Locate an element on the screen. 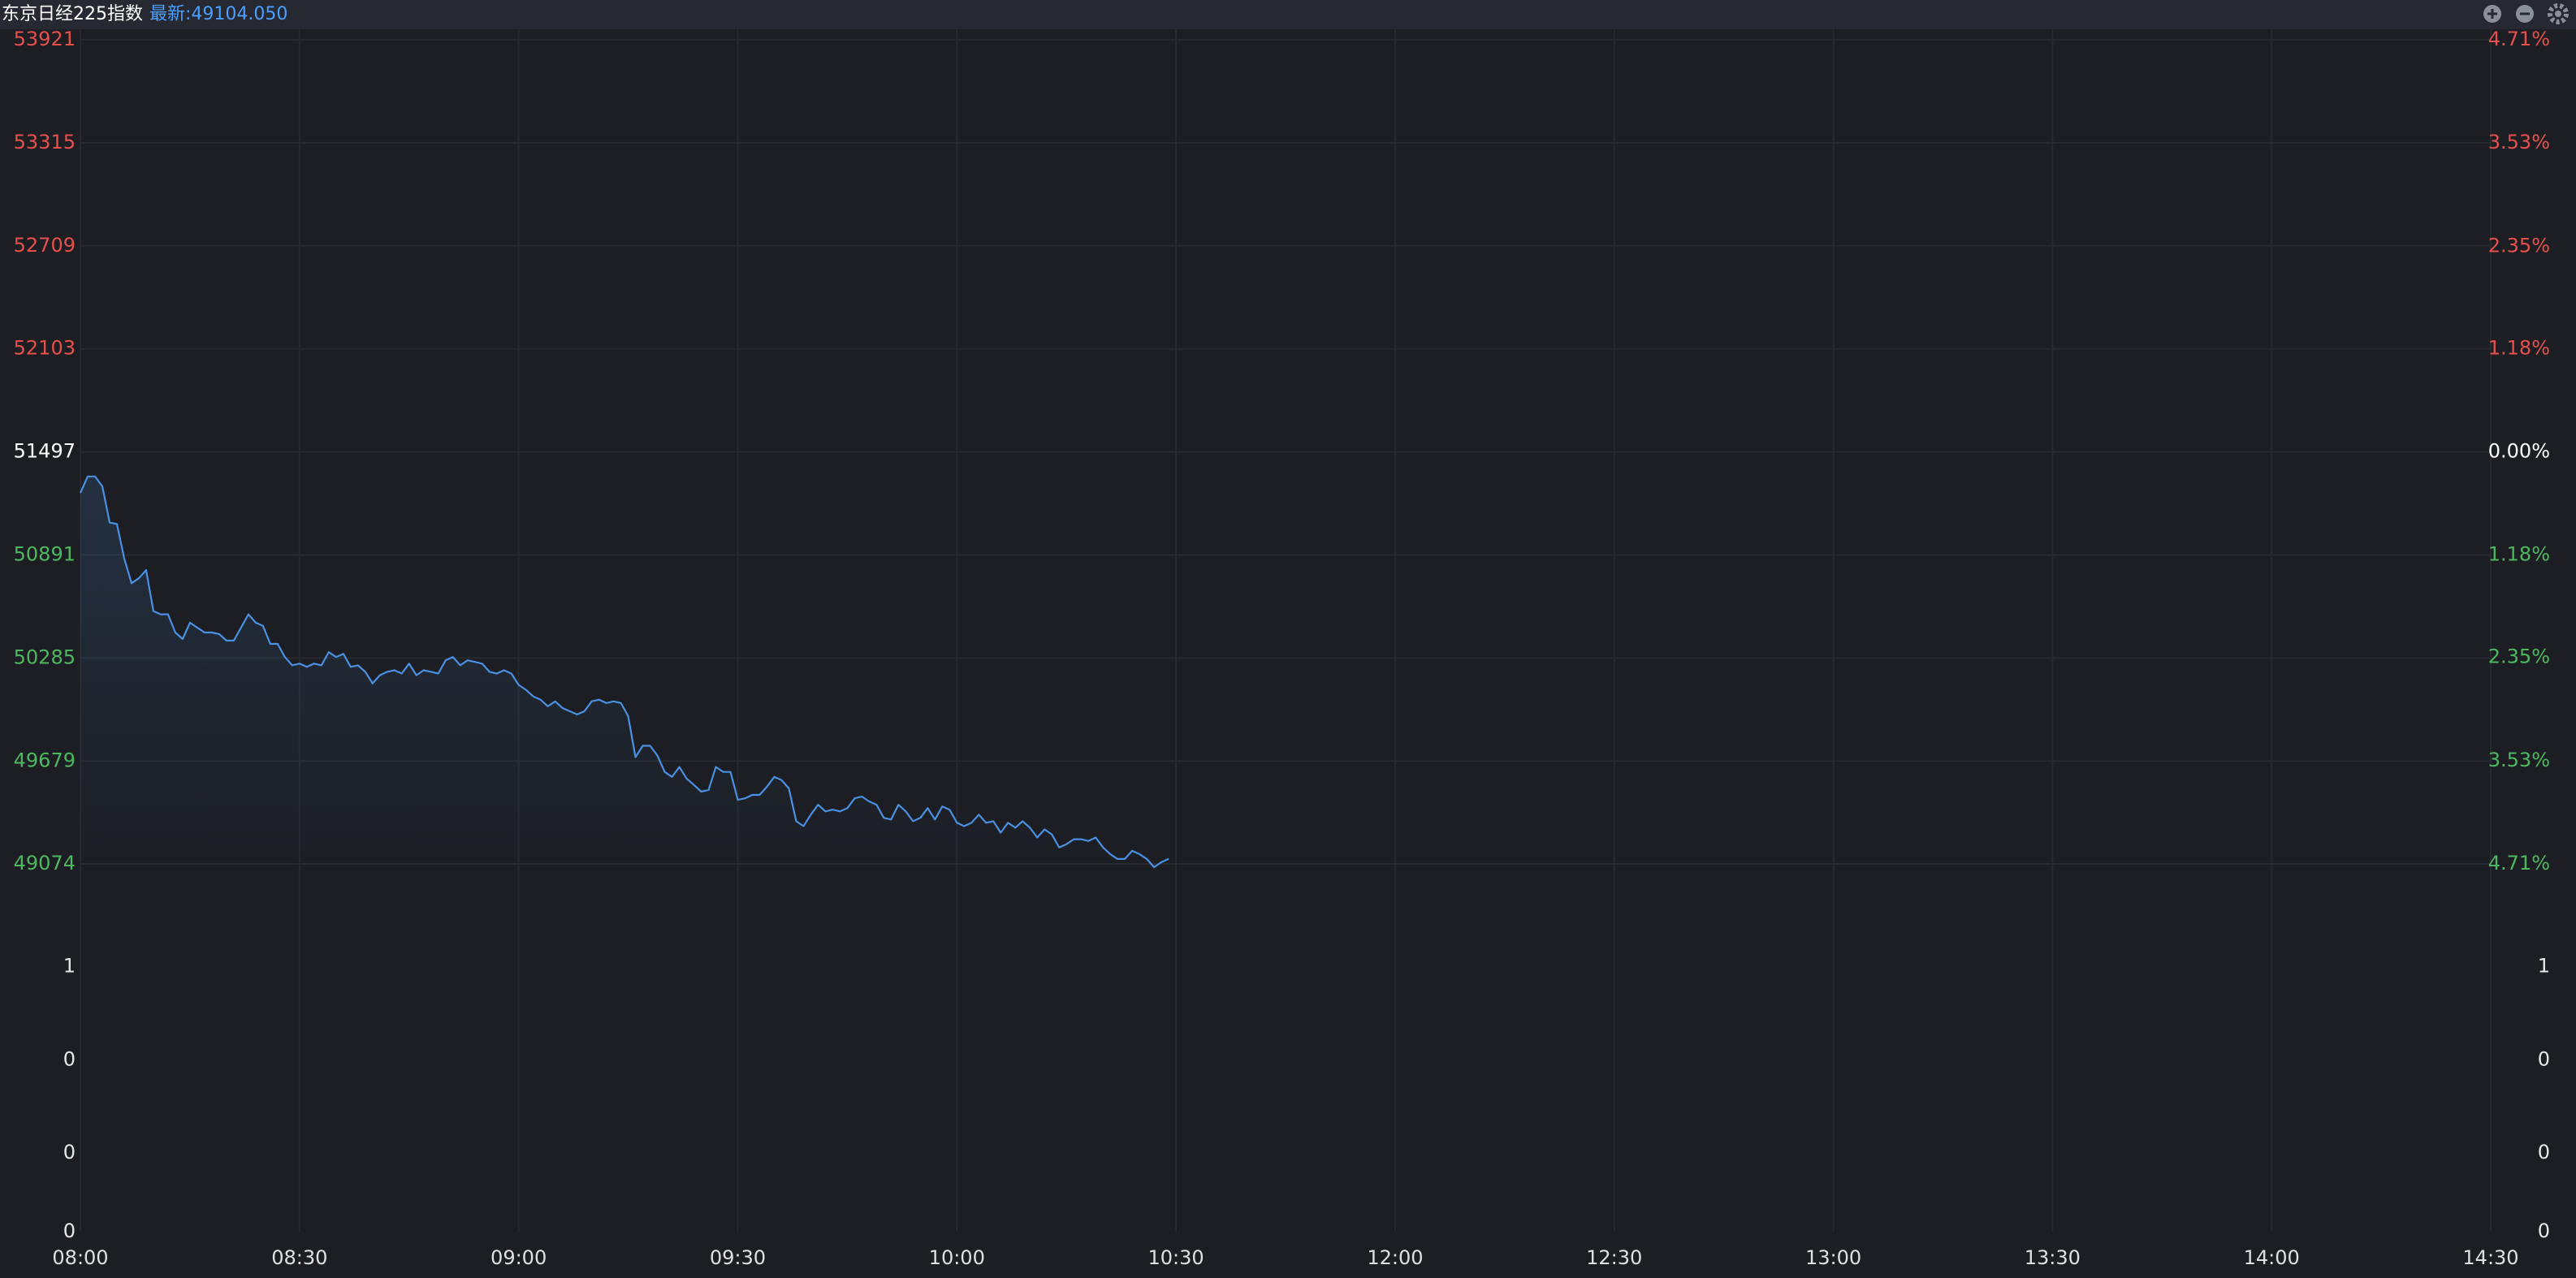 Image resolution: width=2576 pixels, height=1278 pixels. line is located at coordinates (624, 672).